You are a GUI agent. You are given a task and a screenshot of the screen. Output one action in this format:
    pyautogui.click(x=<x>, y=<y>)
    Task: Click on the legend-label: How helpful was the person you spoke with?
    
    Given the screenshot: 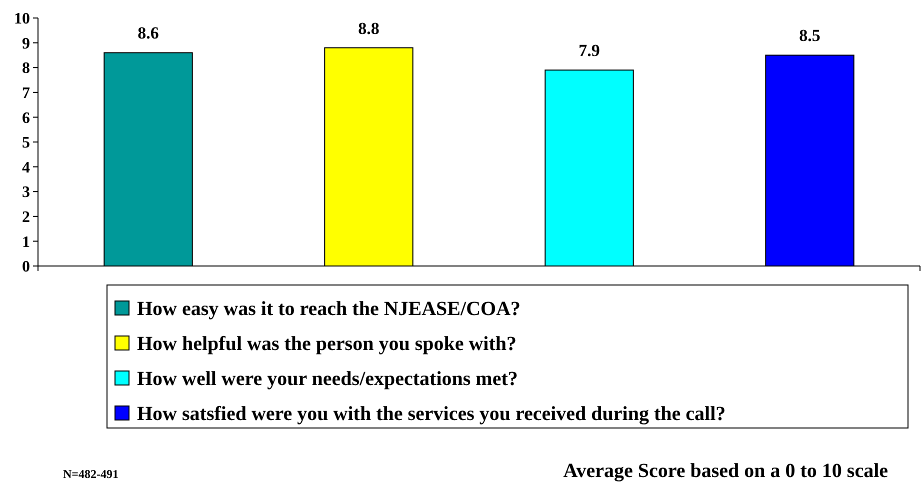 What is the action you would take?
    pyautogui.click(x=327, y=344)
    